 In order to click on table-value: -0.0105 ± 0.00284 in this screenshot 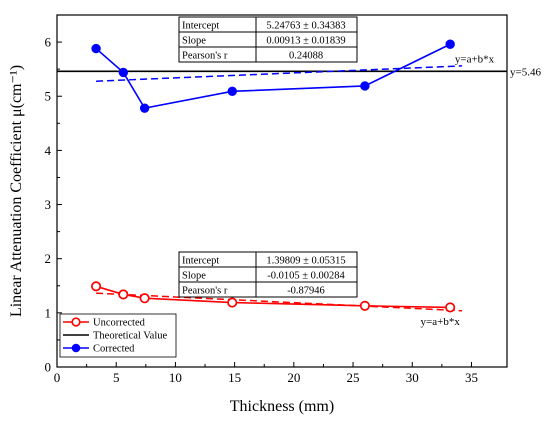, I will do `click(306, 276)`.